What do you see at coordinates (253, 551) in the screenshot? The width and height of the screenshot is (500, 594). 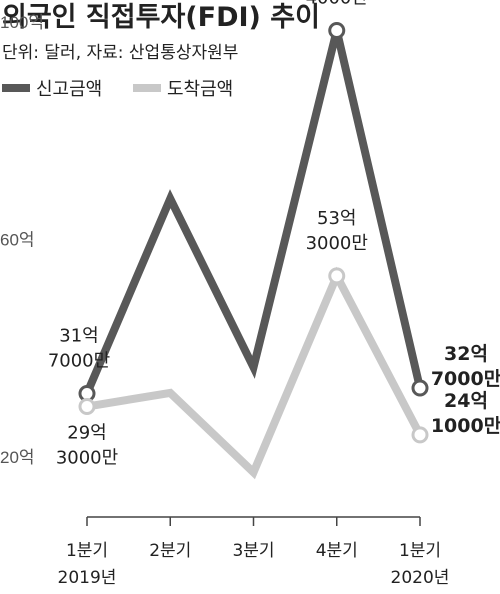 I see `x-tick-label: 3분기` at bounding box center [253, 551].